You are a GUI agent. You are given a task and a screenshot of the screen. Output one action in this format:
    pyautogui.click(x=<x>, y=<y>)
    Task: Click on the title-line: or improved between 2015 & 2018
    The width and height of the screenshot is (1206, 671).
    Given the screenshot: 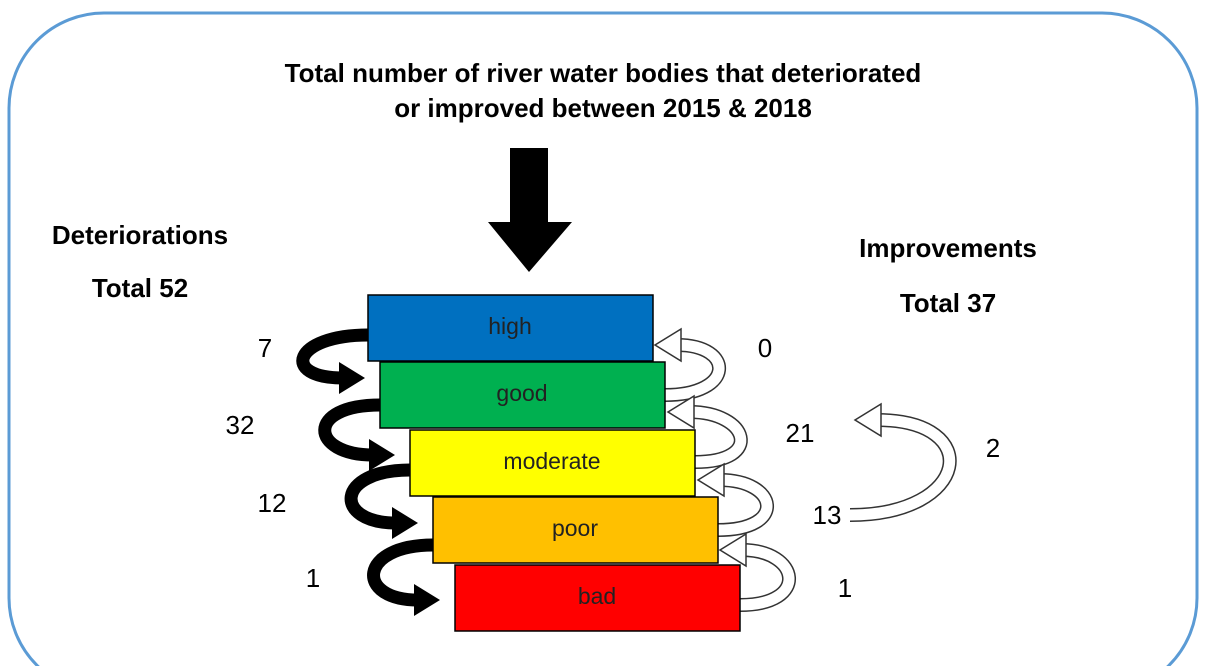 What is the action you would take?
    pyautogui.click(x=603, y=108)
    